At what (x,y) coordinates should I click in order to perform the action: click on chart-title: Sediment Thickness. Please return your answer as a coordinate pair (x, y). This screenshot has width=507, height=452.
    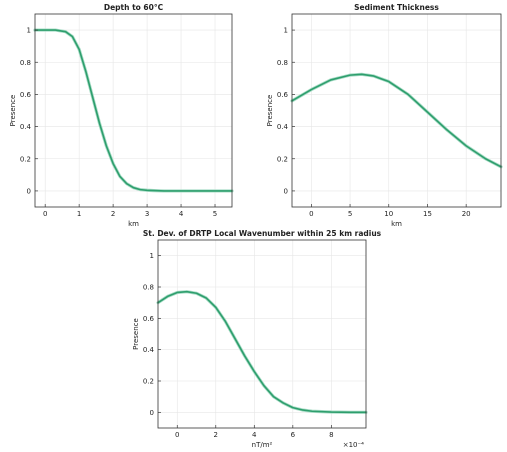
    Looking at the image, I should click on (396, 7).